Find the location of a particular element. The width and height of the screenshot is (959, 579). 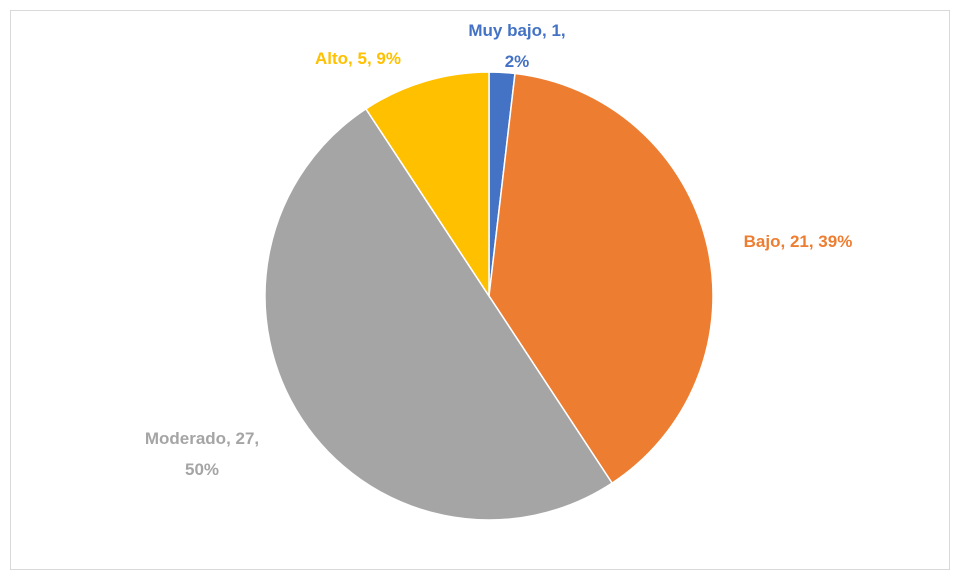

data-label: Bajo, 21, 39% is located at coordinates (798, 241).